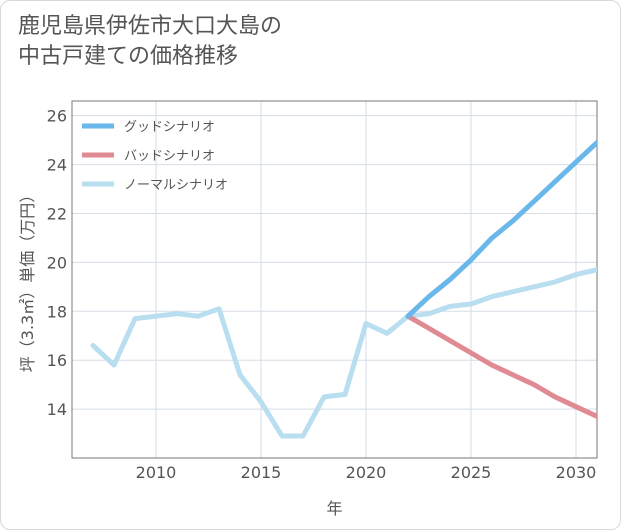 The image size is (621, 530). I want to click on y-tick-label: 20, so click(57, 262).